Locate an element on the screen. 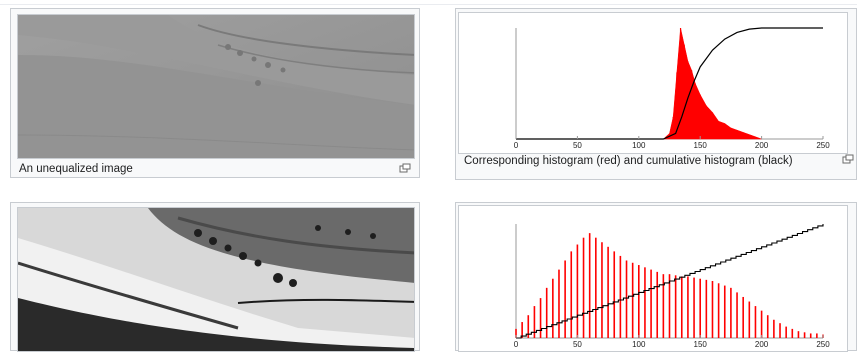 This screenshot has width=857, height=358. top-divider is located at coordinates (428, 4).